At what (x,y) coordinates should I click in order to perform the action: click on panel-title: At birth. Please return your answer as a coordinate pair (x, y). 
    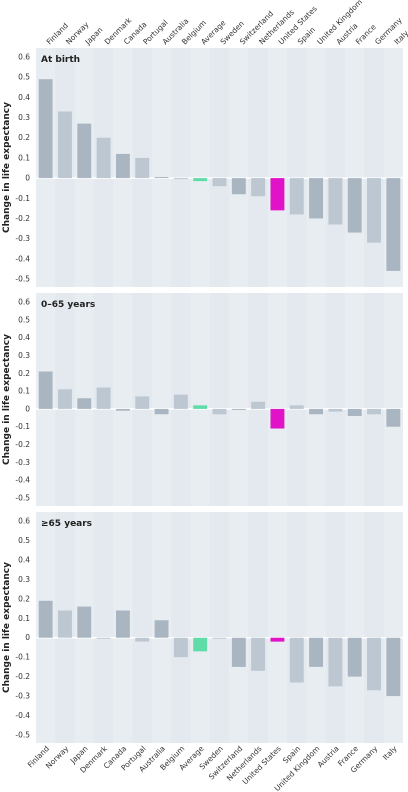
    Looking at the image, I should click on (60, 60).